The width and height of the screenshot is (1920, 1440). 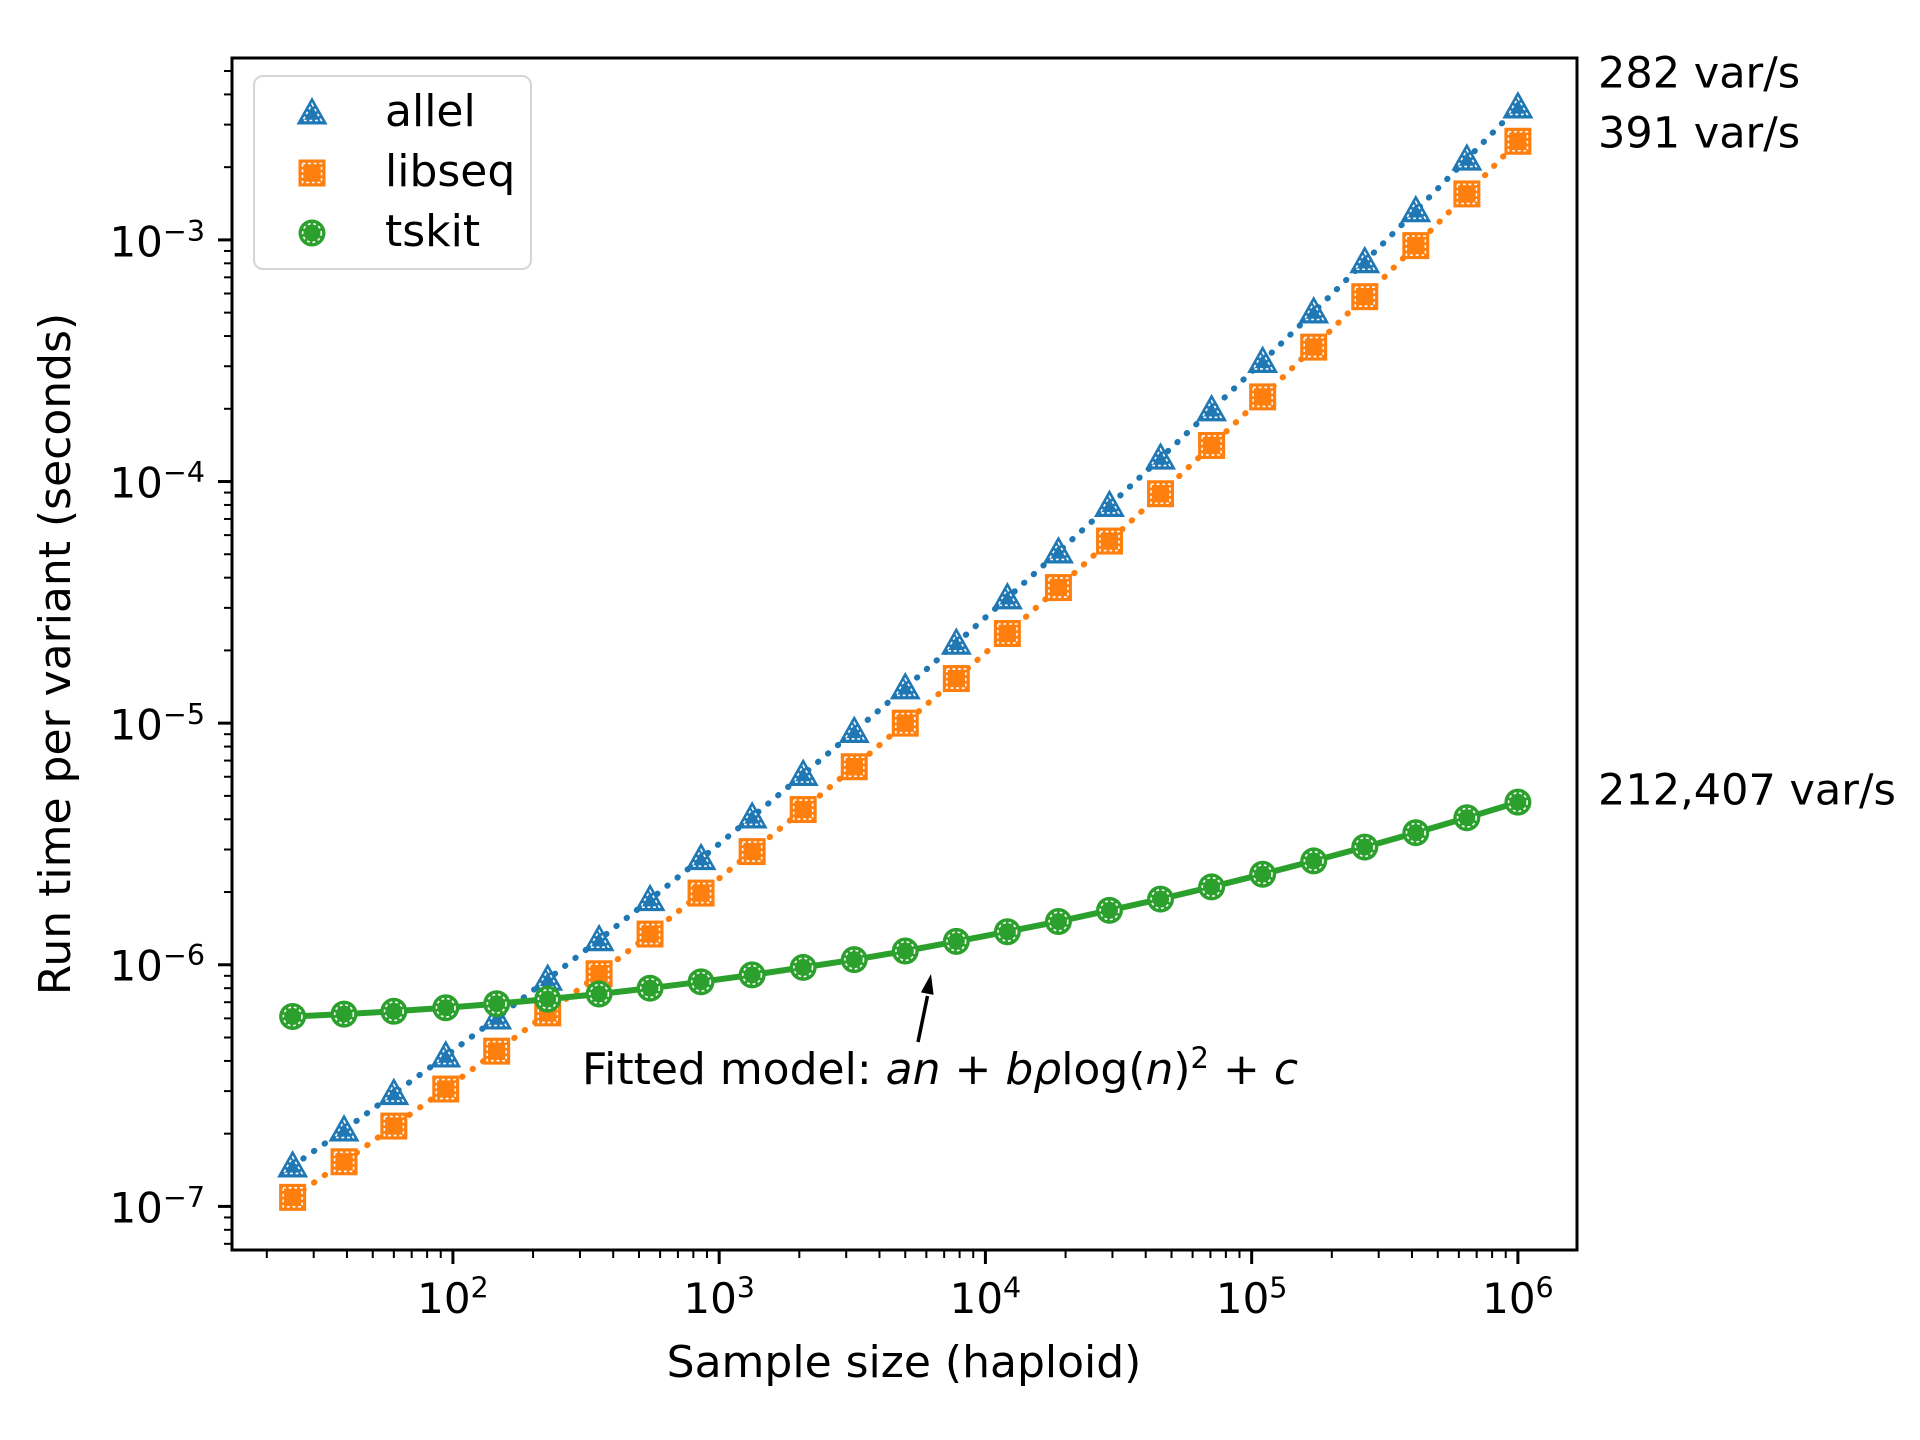 What do you see at coordinates (1251, 1296) in the screenshot?
I see `x-tick-label-1e5: 105` at bounding box center [1251, 1296].